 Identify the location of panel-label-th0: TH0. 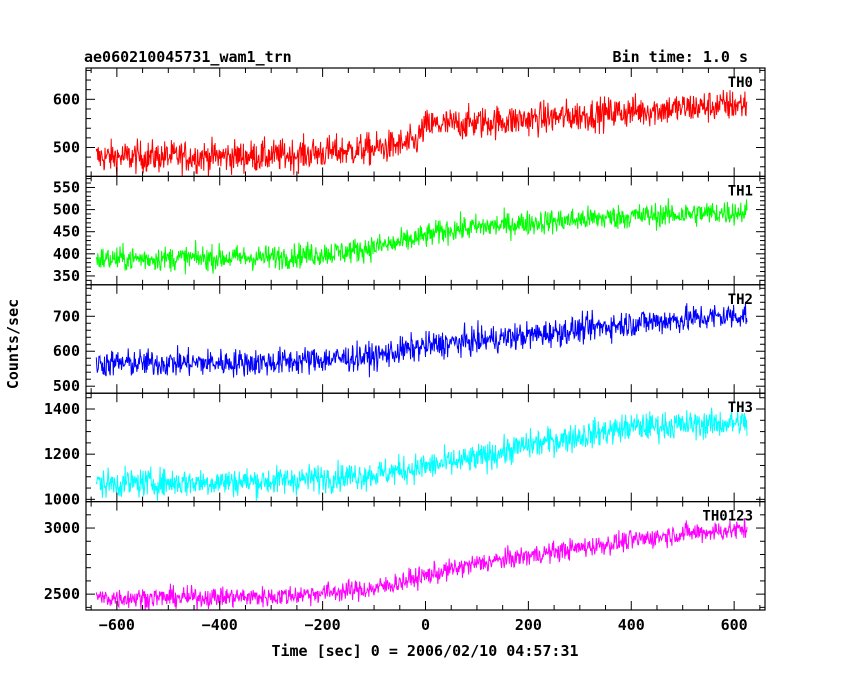
(740, 83).